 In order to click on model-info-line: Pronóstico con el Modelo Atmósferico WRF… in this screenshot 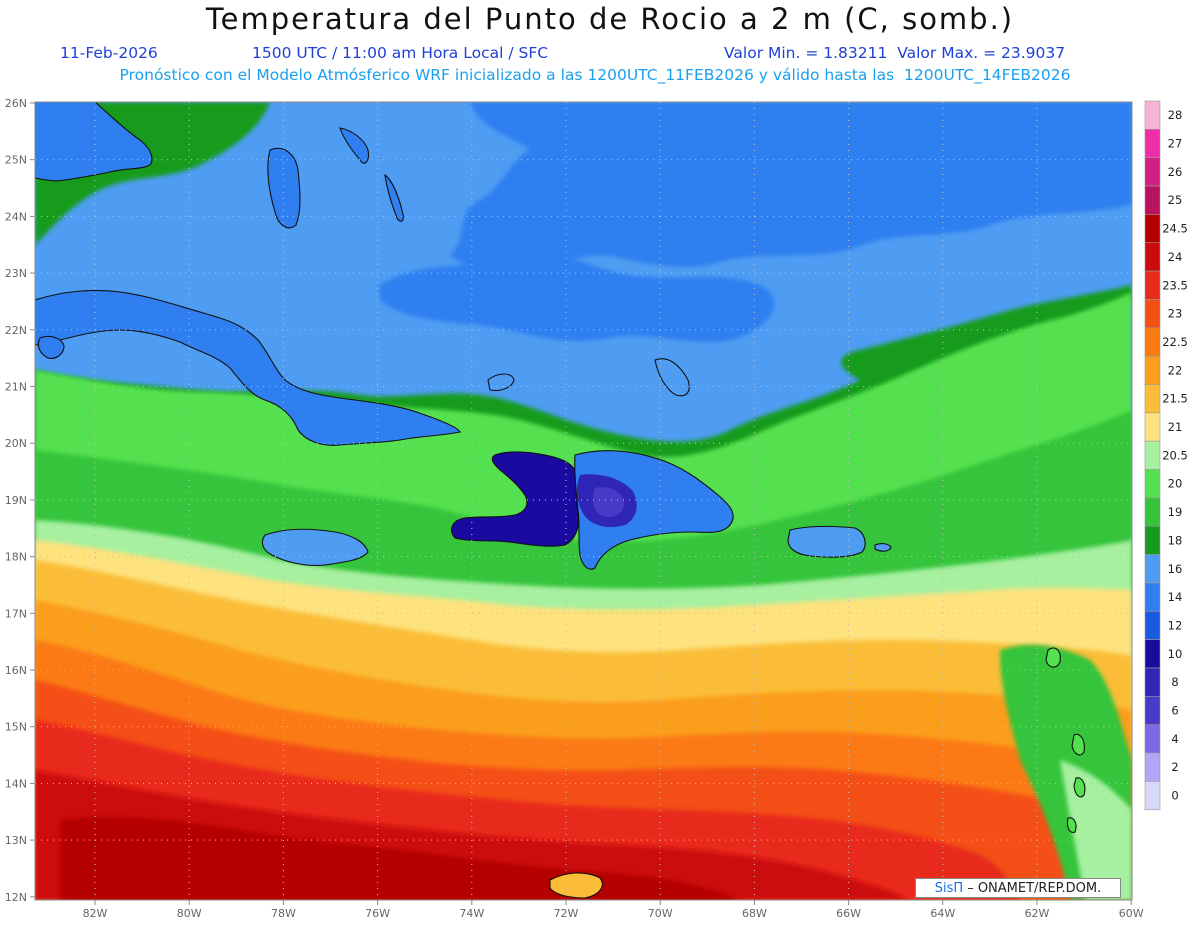, I will do `click(595, 75)`.